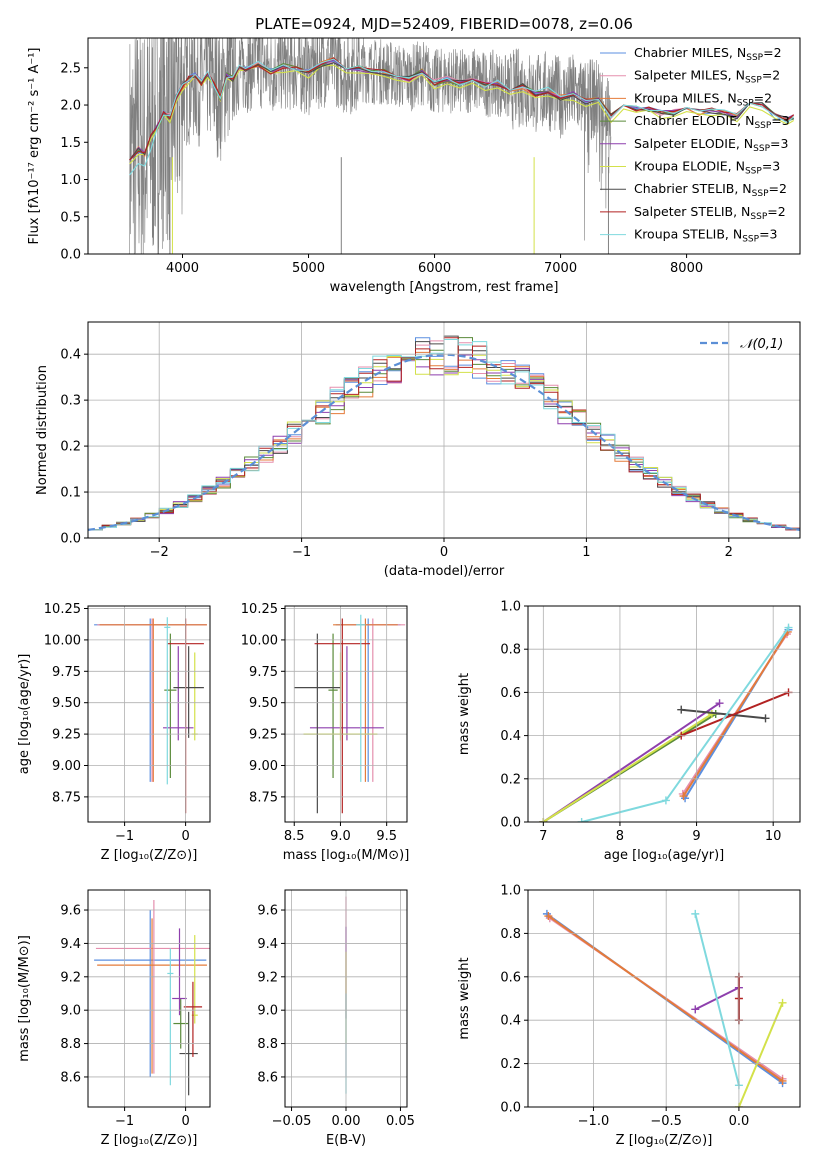 This screenshot has height=1170, width=819. Describe the element at coordinates (664, 855) in the screenshot. I see `x-axis-label: age [log₁₀(age/yr)]` at that location.